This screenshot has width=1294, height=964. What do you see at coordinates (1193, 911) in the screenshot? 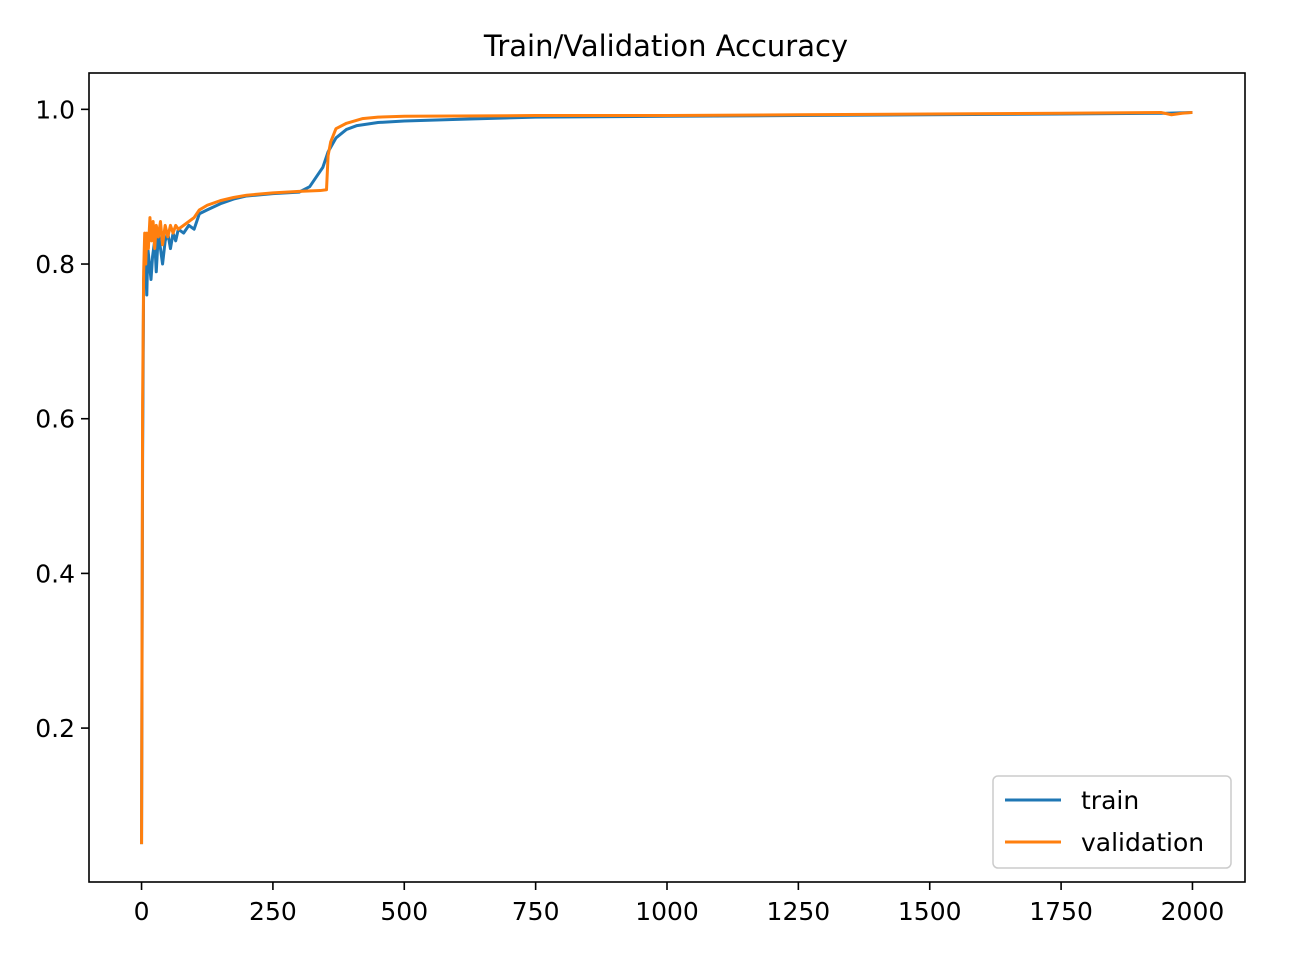
I see `x-tick-label: 2000` at bounding box center [1193, 911].